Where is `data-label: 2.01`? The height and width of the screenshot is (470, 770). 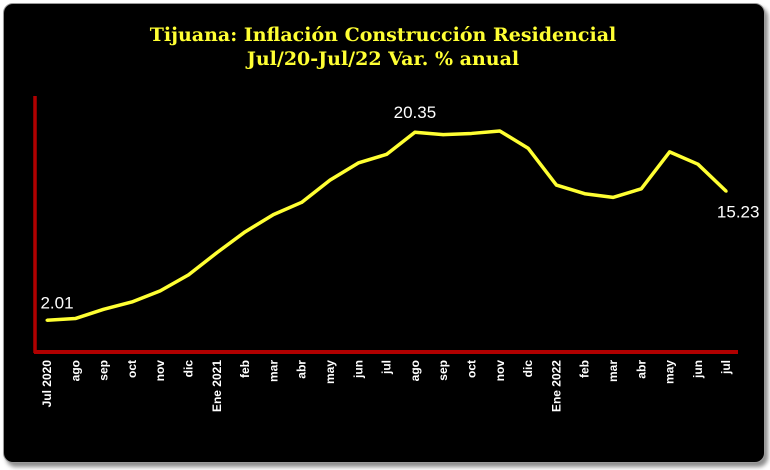
data-label: 2.01 is located at coordinates (56, 302).